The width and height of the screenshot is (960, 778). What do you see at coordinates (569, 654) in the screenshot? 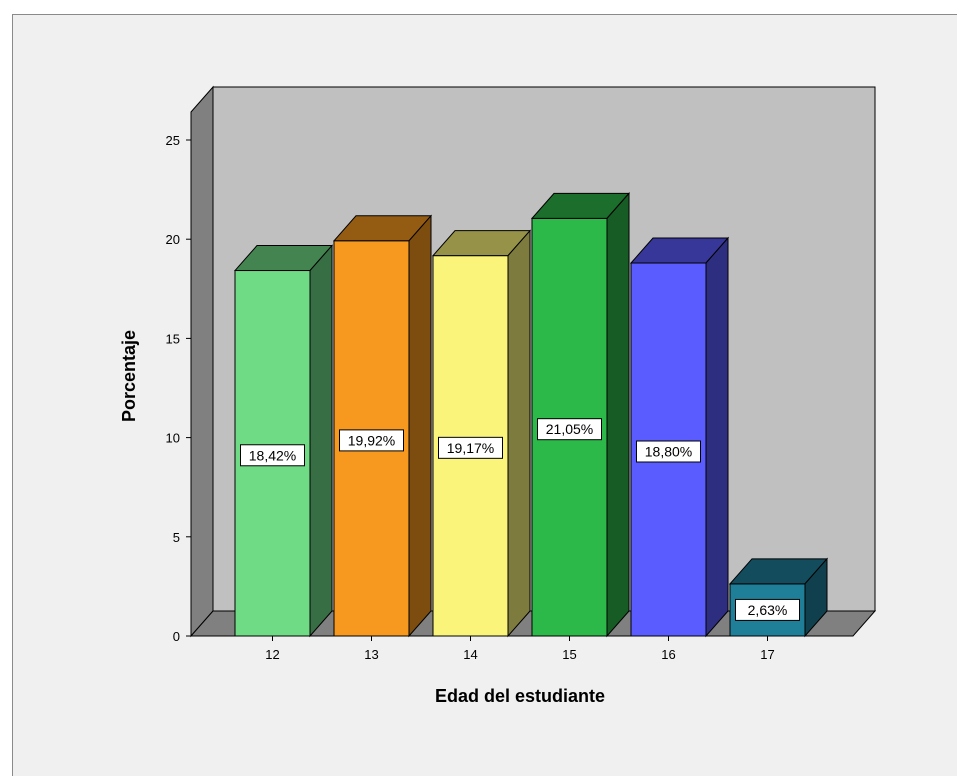
I see `x-tick-label: 15` at bounding box center [569, 654].